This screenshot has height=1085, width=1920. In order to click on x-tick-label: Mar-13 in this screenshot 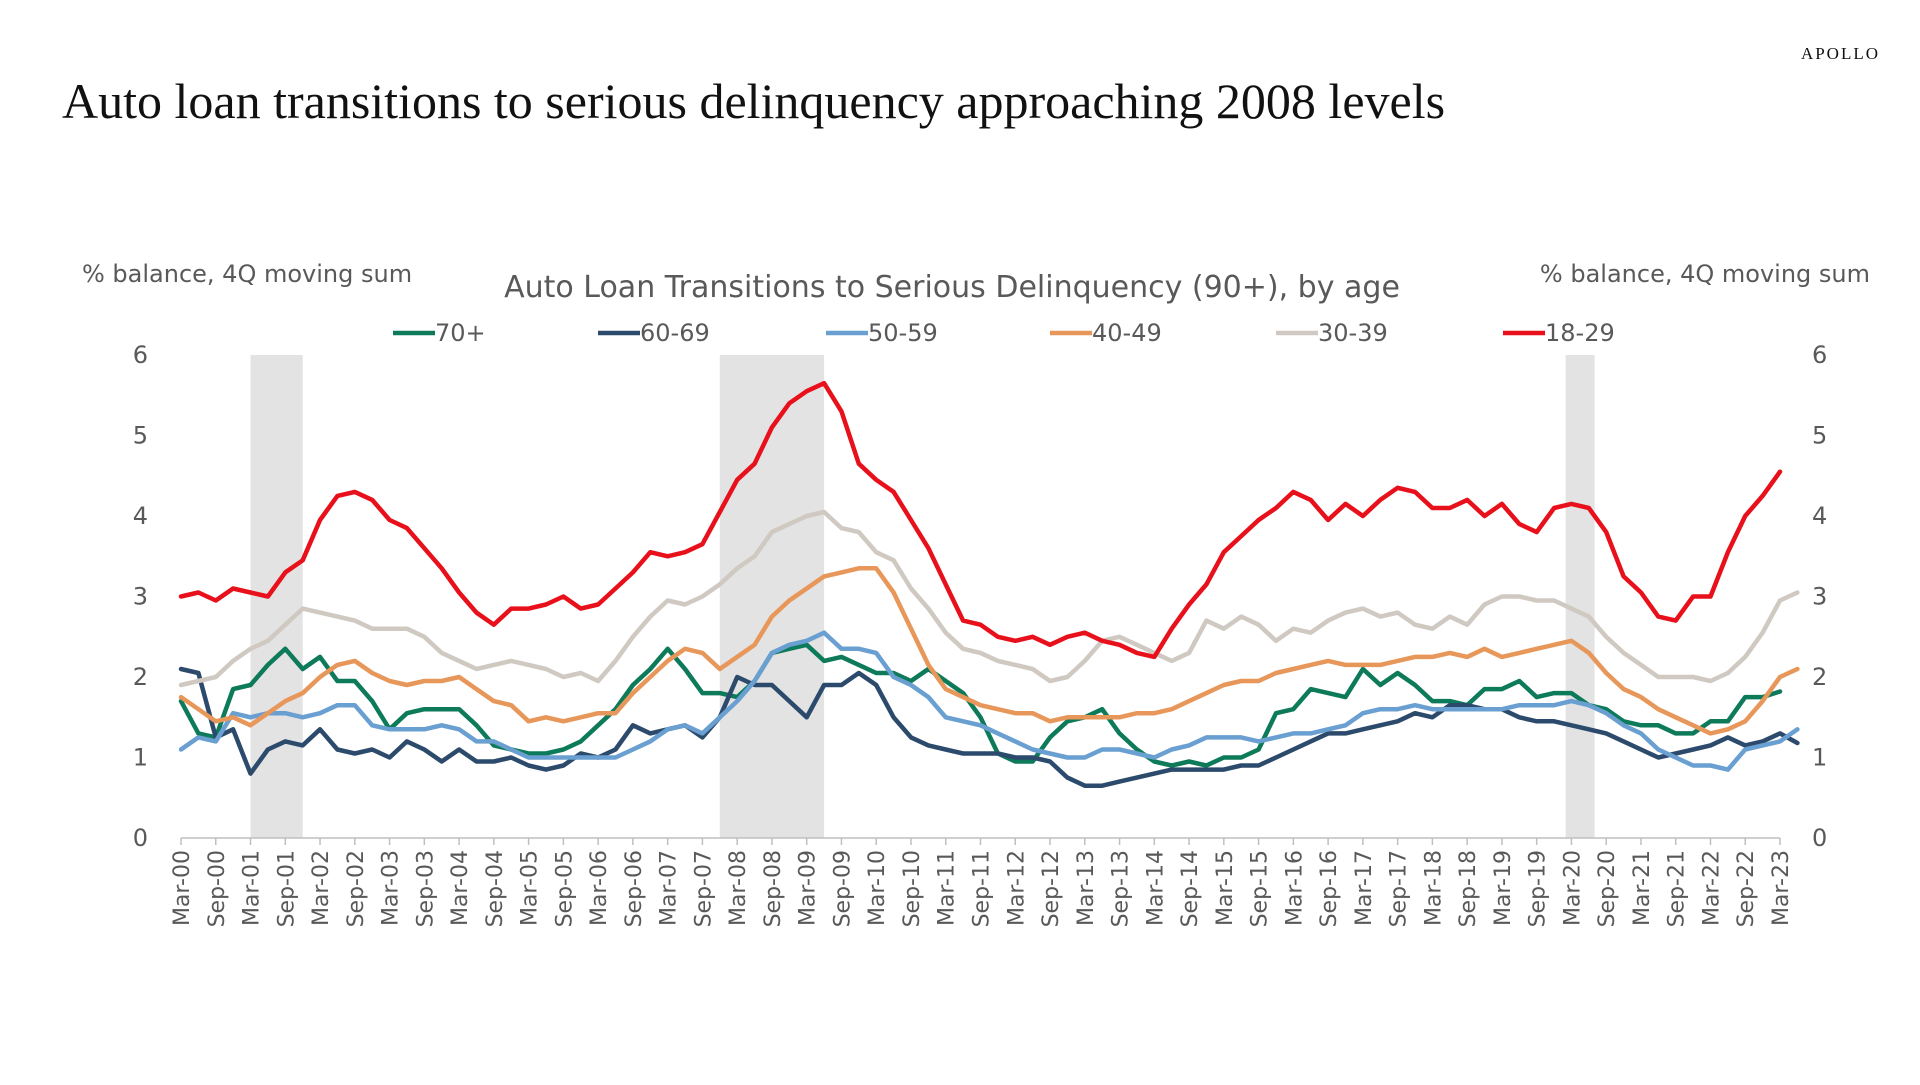, I will do `click(1086, 888)`.